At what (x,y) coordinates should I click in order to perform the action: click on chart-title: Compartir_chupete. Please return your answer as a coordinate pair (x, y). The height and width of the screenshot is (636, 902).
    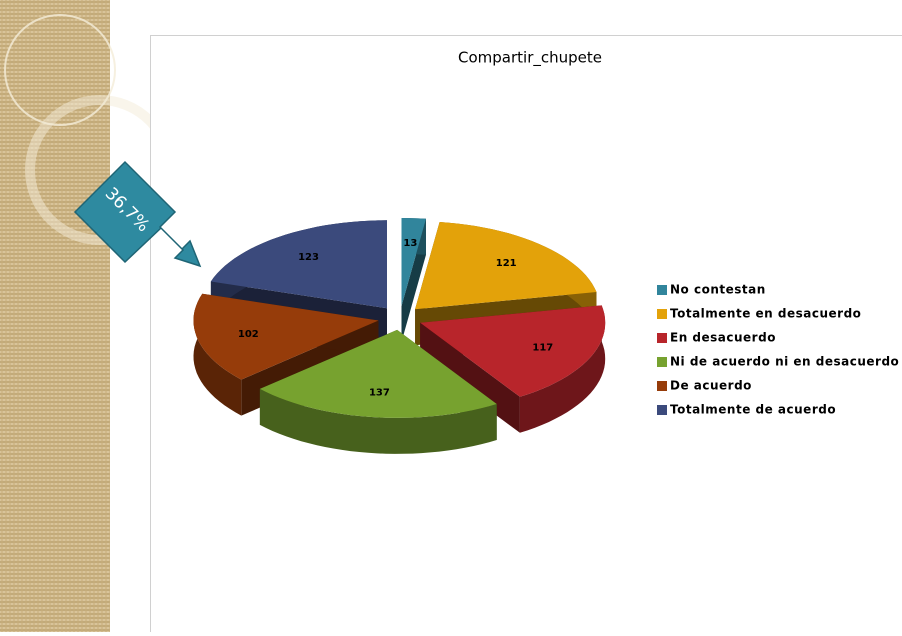
    Looking at the image, I should click on (530, 58).